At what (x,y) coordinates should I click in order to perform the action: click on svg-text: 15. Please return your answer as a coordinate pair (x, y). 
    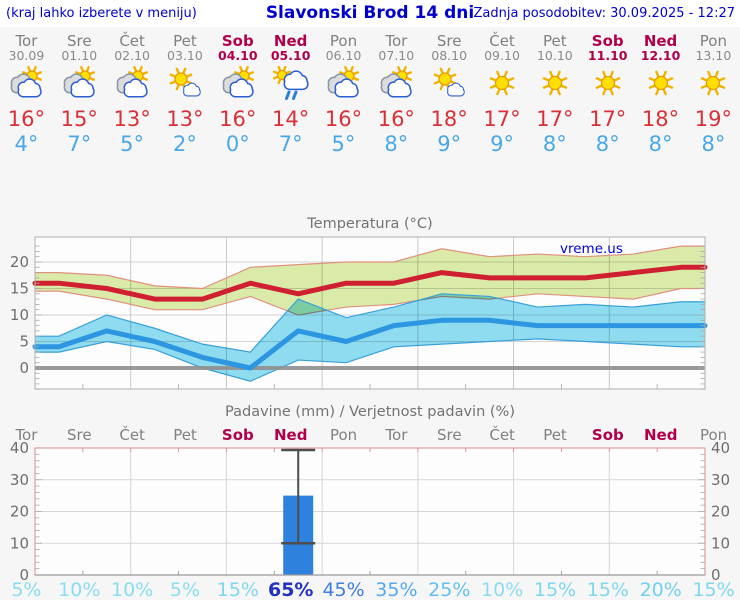
    Looking at the image, I should click on (19, 289).